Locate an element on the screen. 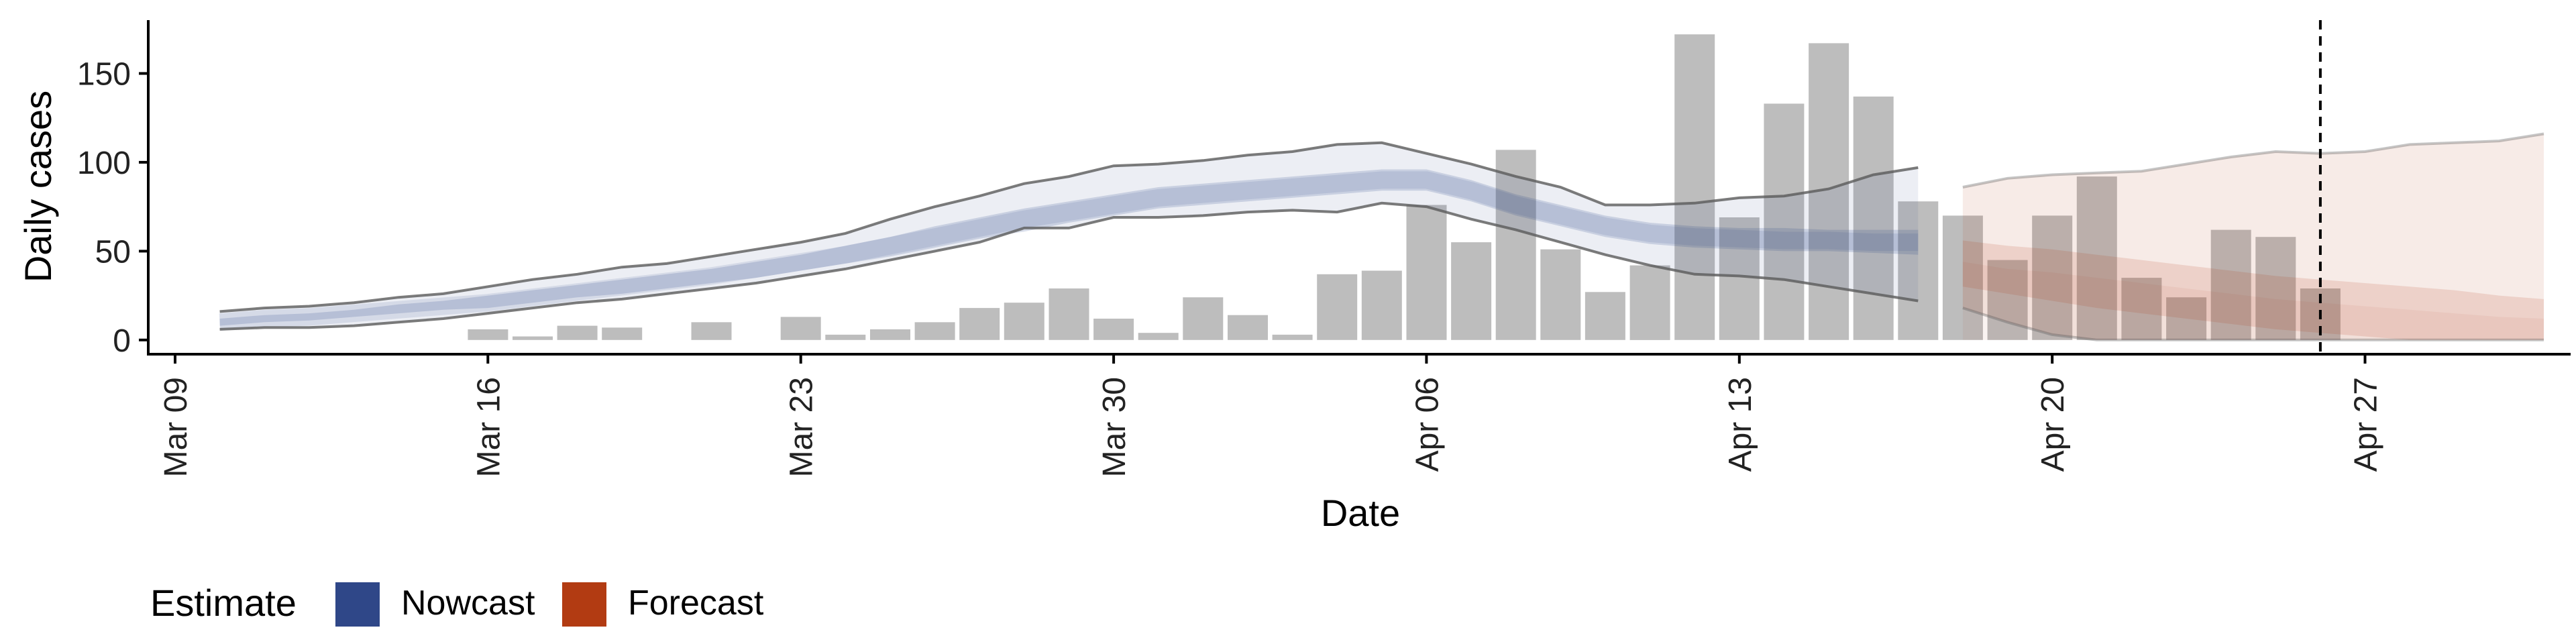 The width and height of the screenshot is (2576, 644). x-tick-label: Mar 16 is located at coordinates (488, 427).